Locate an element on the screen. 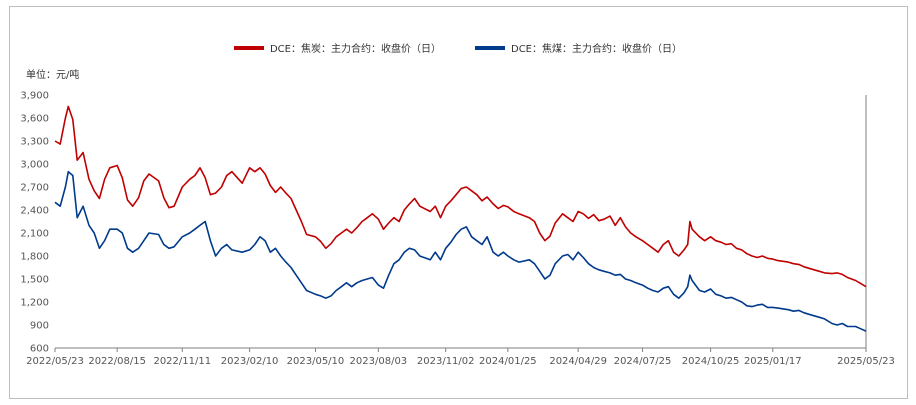 Image resolution: width=916 pixels, height=405 pixels. y-tick-label: 3,600 is located at coordinates (34, 119).